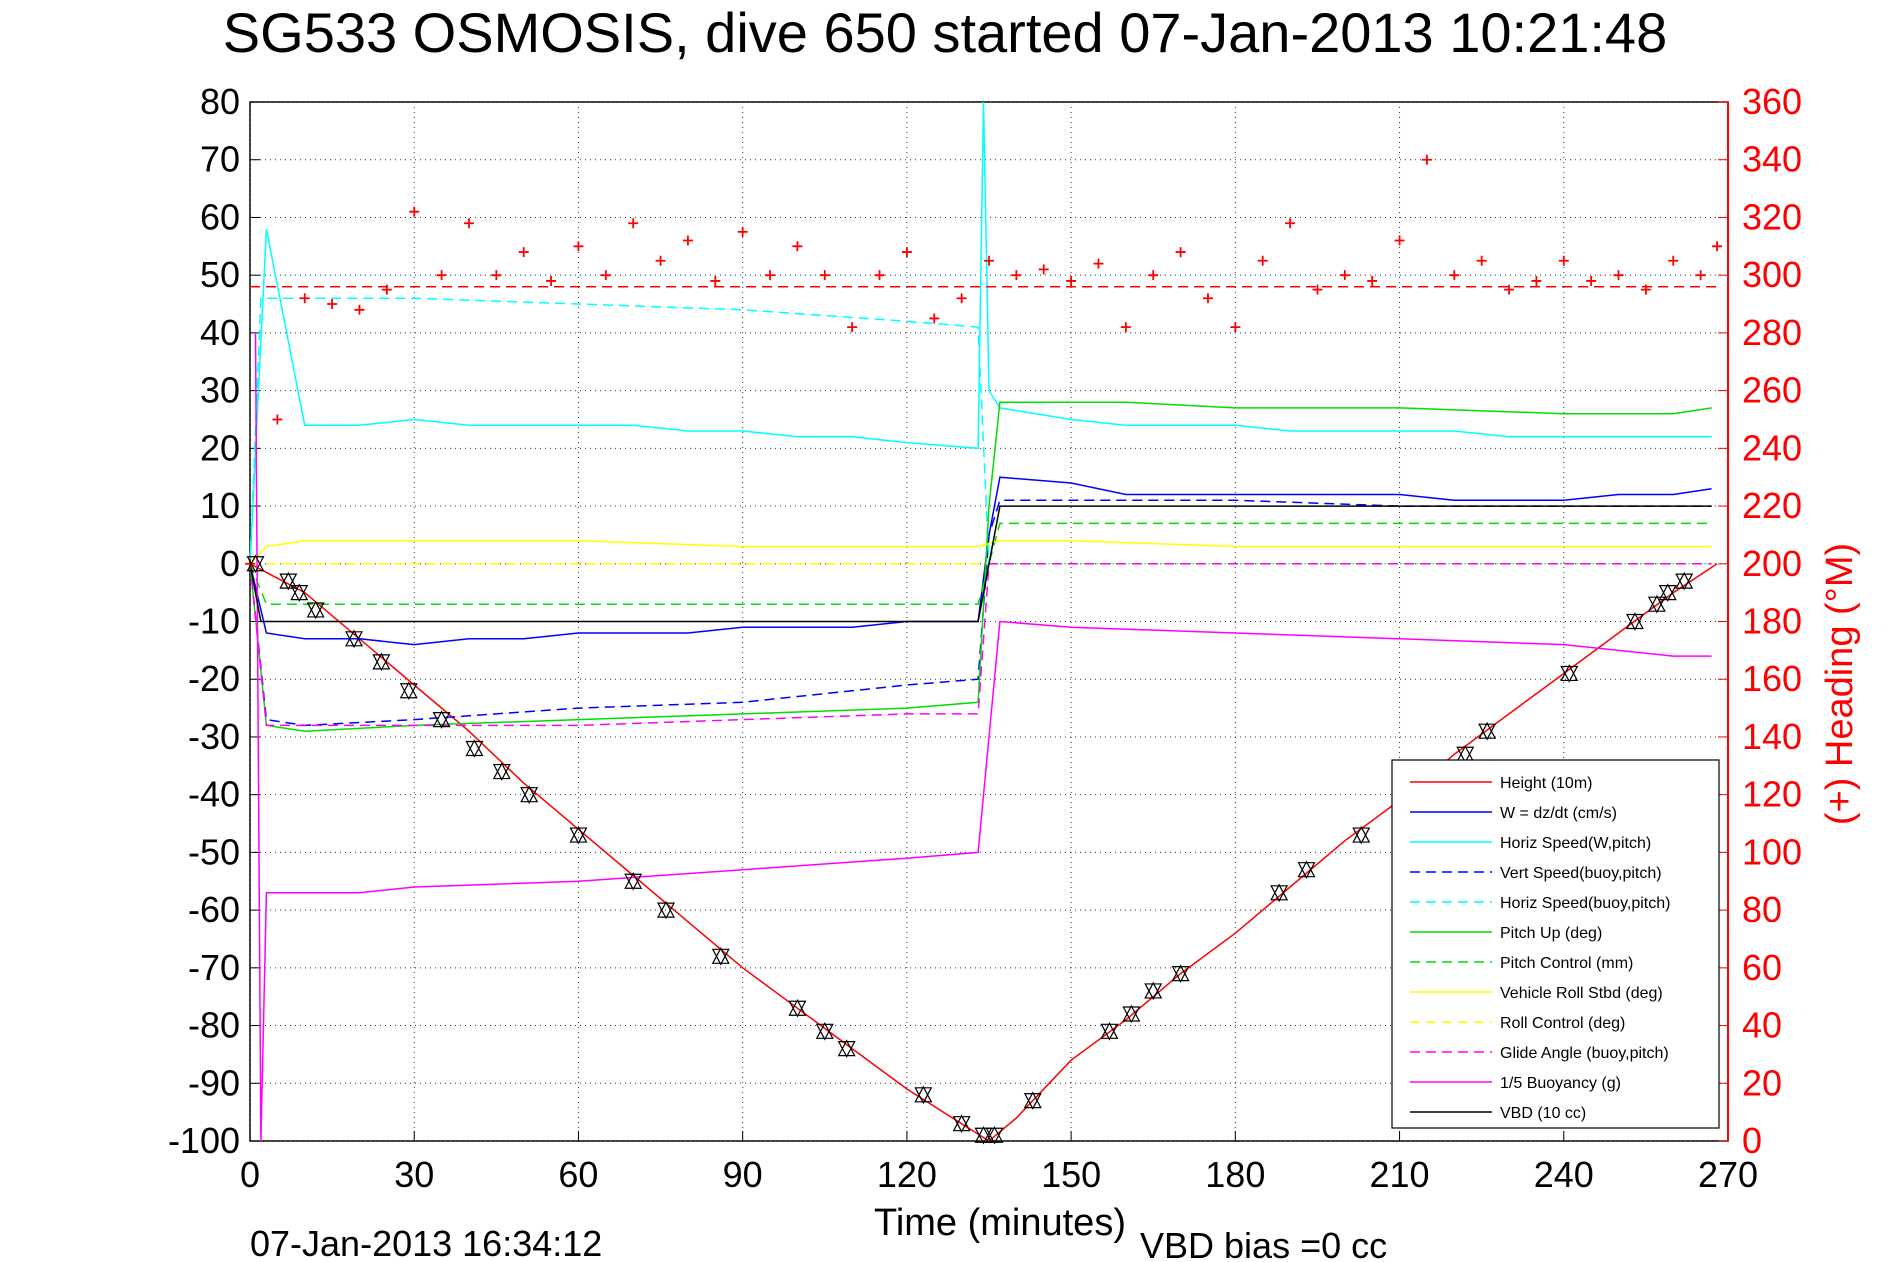 The height and width of the screenshot is (1262, 1891). Describe the element at coordinates (1772, 390) in the screenshot. I see `y2-tick-label: 260` at that location.